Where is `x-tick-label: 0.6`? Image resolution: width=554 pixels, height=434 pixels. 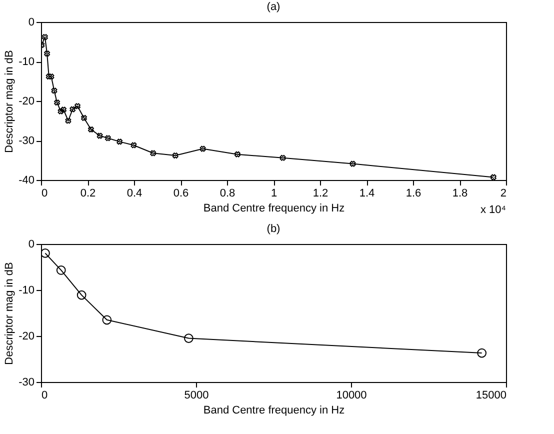
x-tick-label: 0.6 is located at coordinates (181, 194).